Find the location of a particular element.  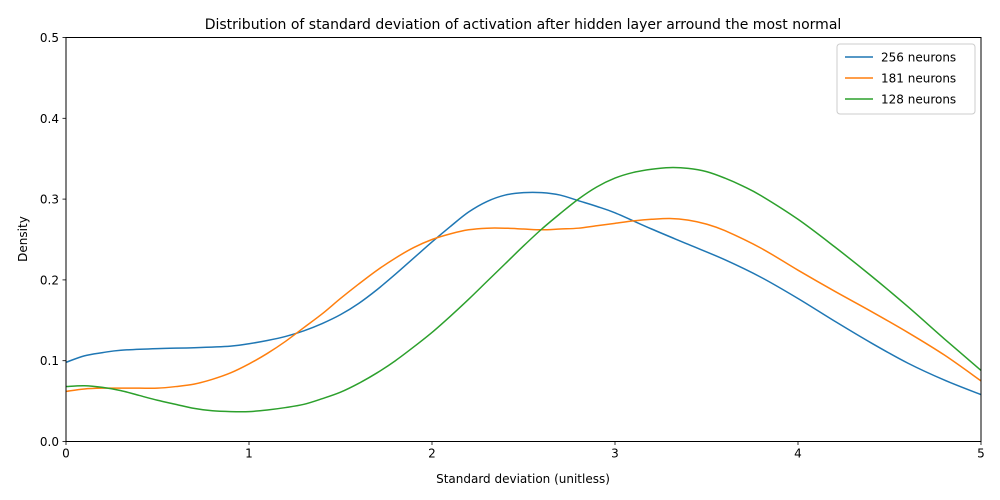

x-axis-label: Standard deviation (unitless) is located at coordinates (523, 479).